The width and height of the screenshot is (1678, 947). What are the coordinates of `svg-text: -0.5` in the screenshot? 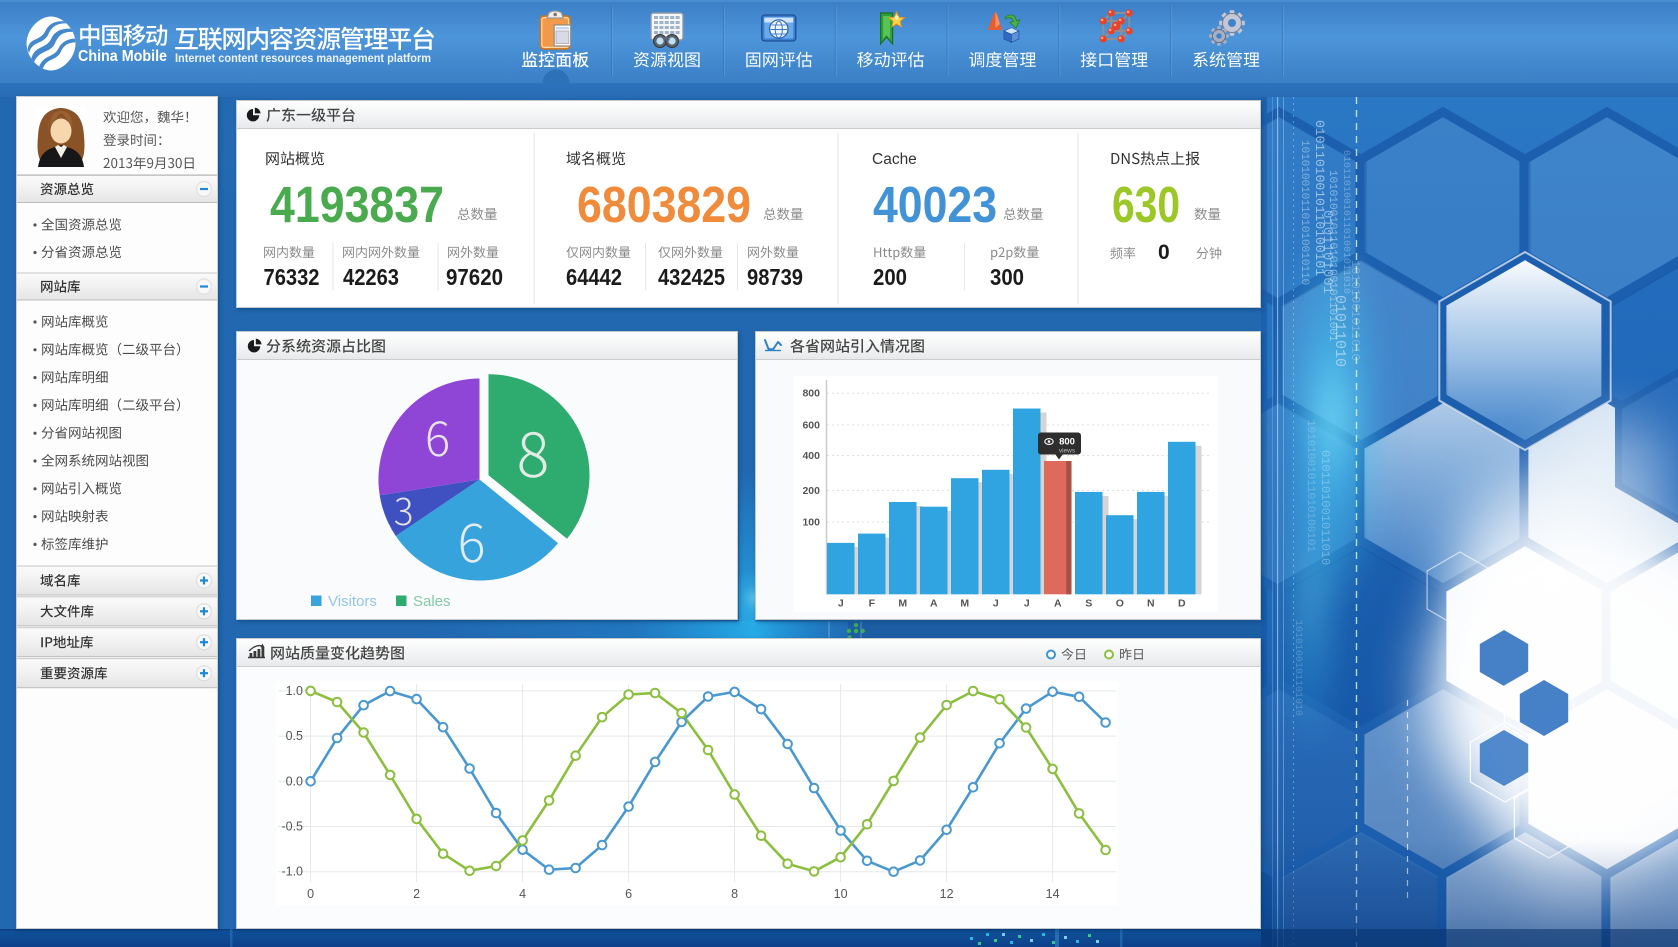 It's located at (292, 827).